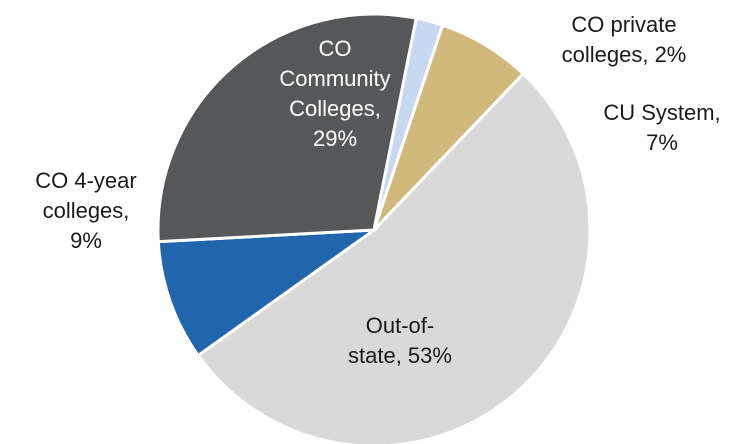 Image resolution: width=744 pixels, height=444 pixels. Describe the element at coordinates (268, 293) in the screenshot. I see `pie-slice-co-4-year-colleges` at that location.